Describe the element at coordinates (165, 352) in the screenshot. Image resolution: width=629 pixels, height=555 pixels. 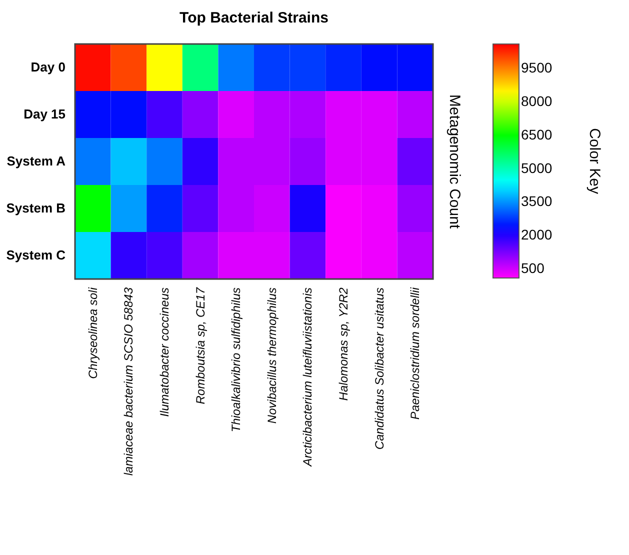
I see `x-tick-label: Ilumatobacter coccineus` at that location.